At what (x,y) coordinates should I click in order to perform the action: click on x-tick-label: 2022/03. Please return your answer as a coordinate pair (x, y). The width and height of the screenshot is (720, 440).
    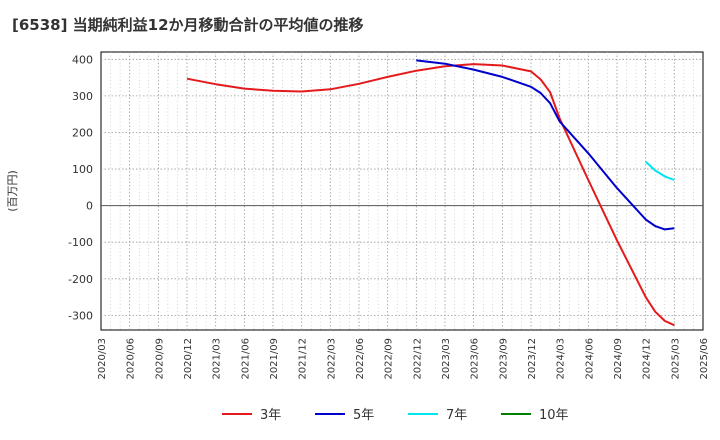
    Looking at the image, I should click on (331, 359).